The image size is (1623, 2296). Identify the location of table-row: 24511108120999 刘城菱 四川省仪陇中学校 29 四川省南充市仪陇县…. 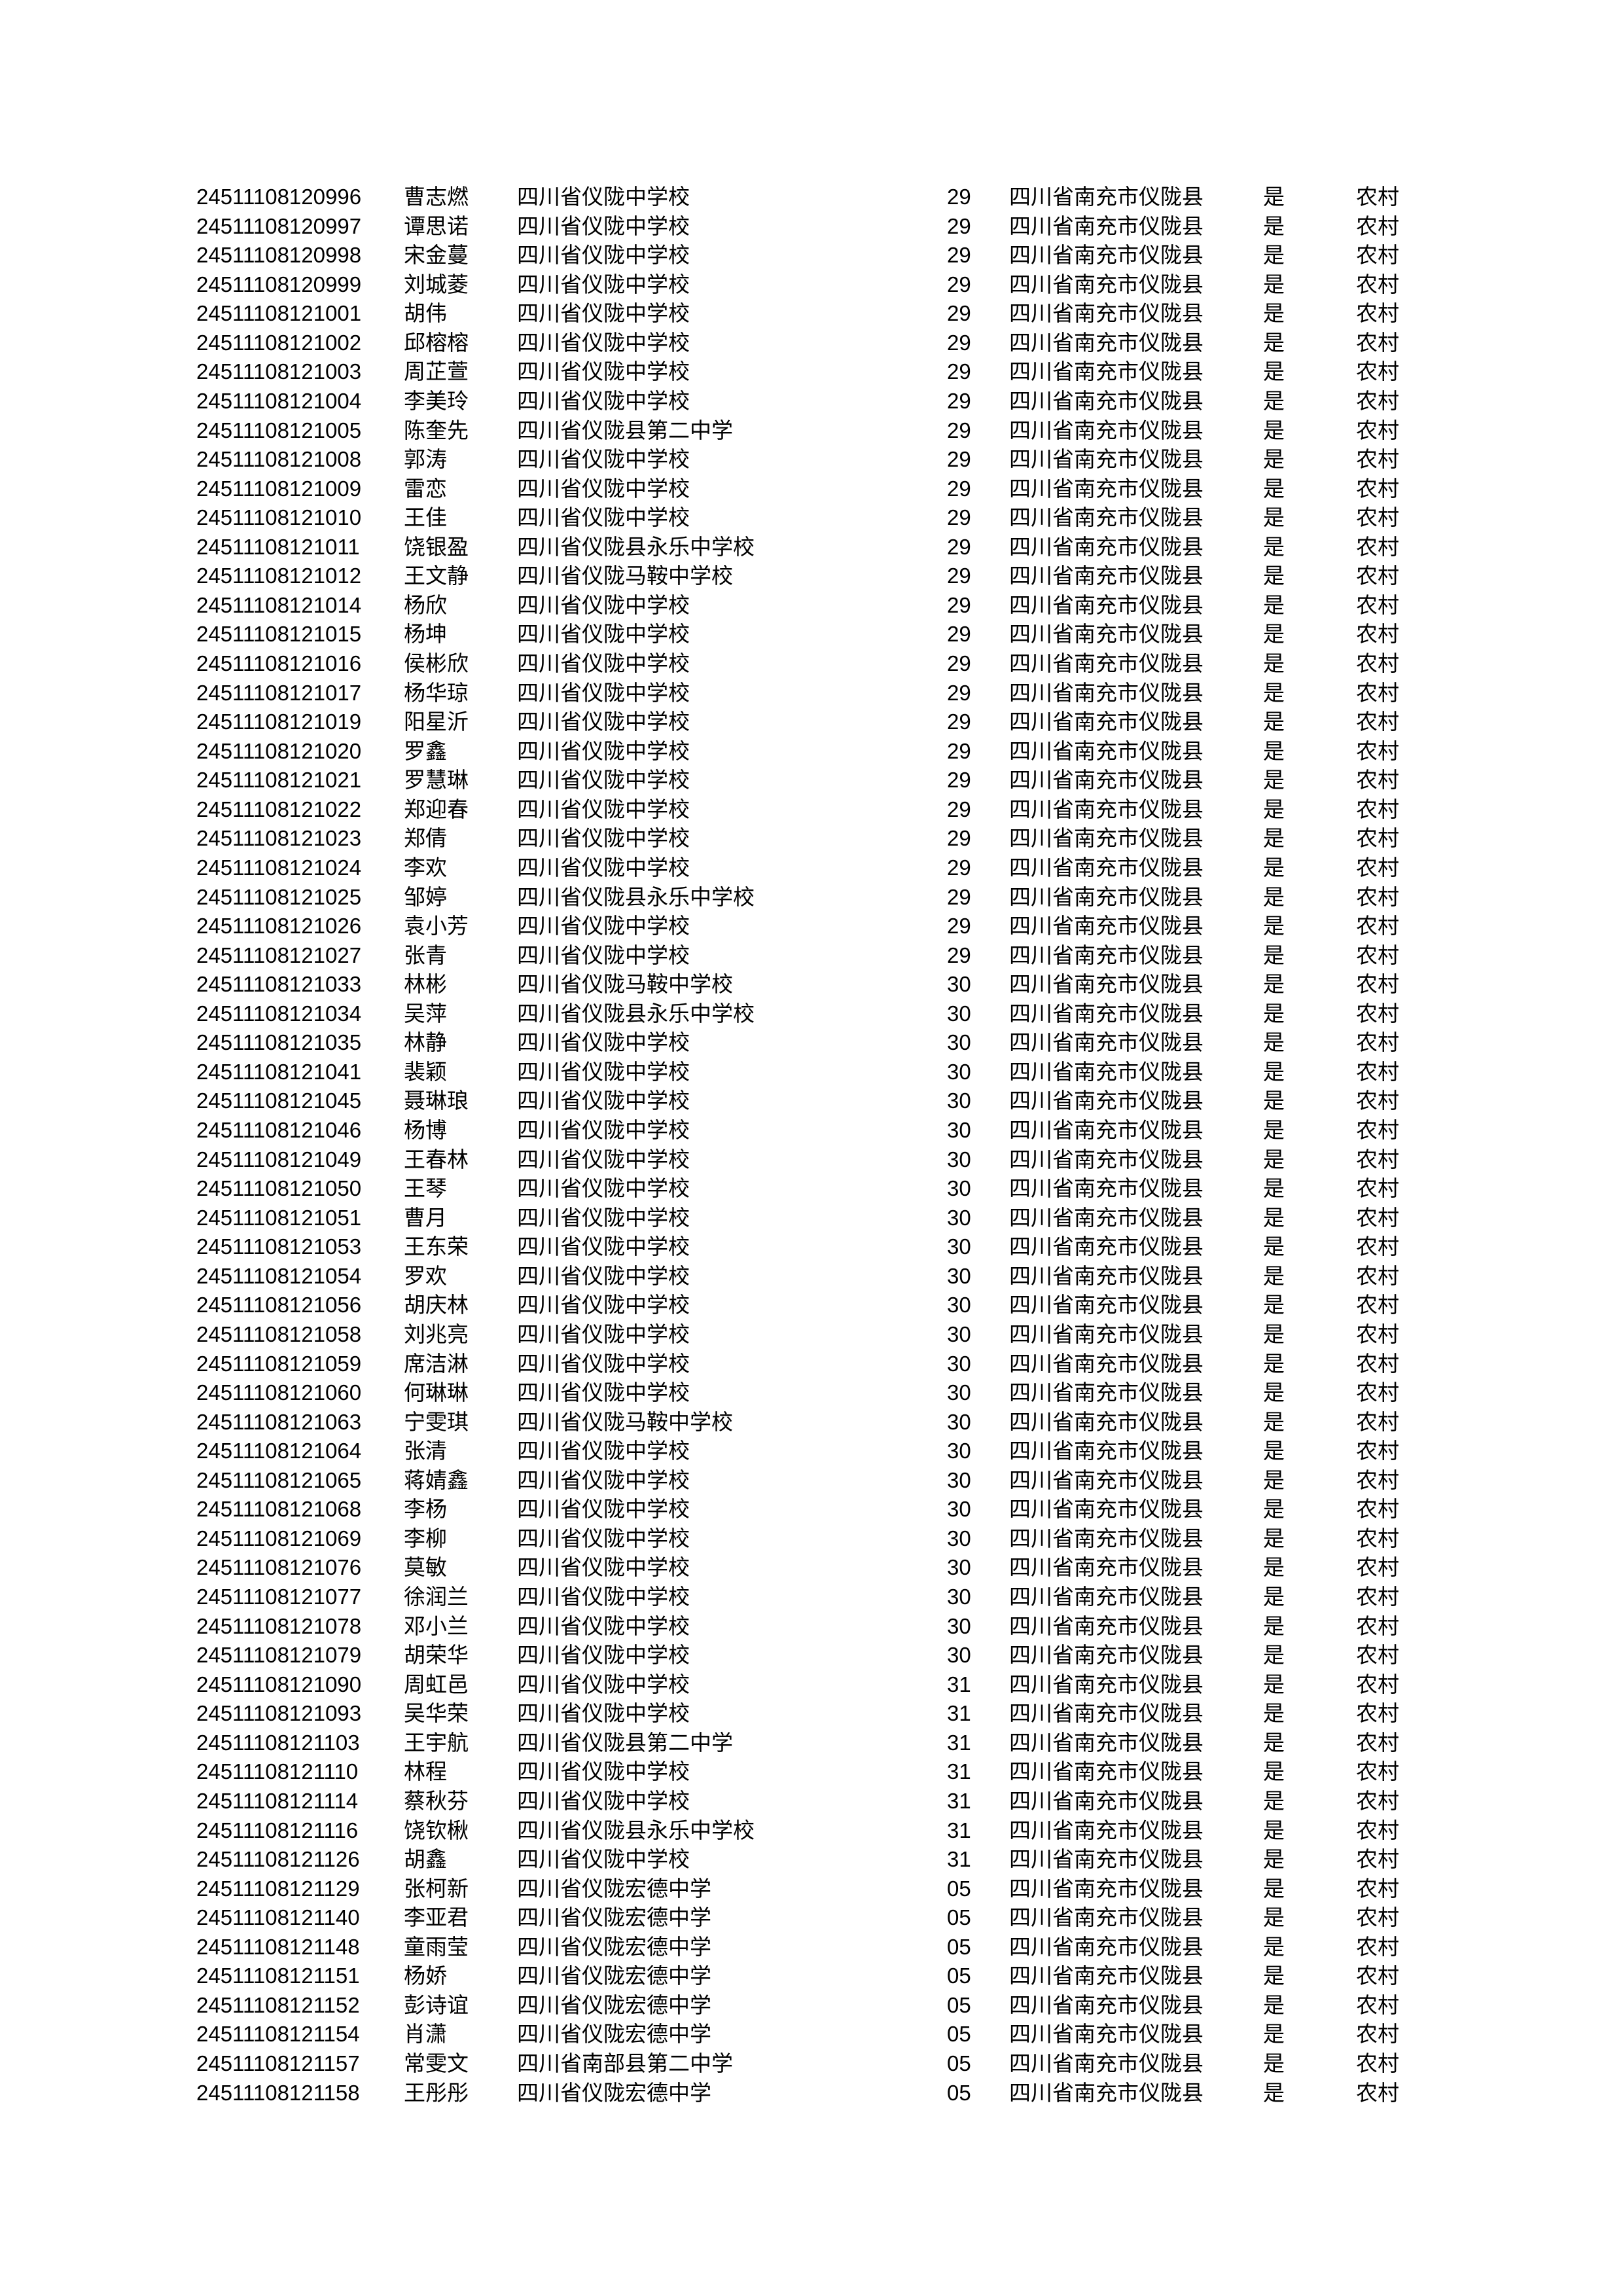
(811, 285).